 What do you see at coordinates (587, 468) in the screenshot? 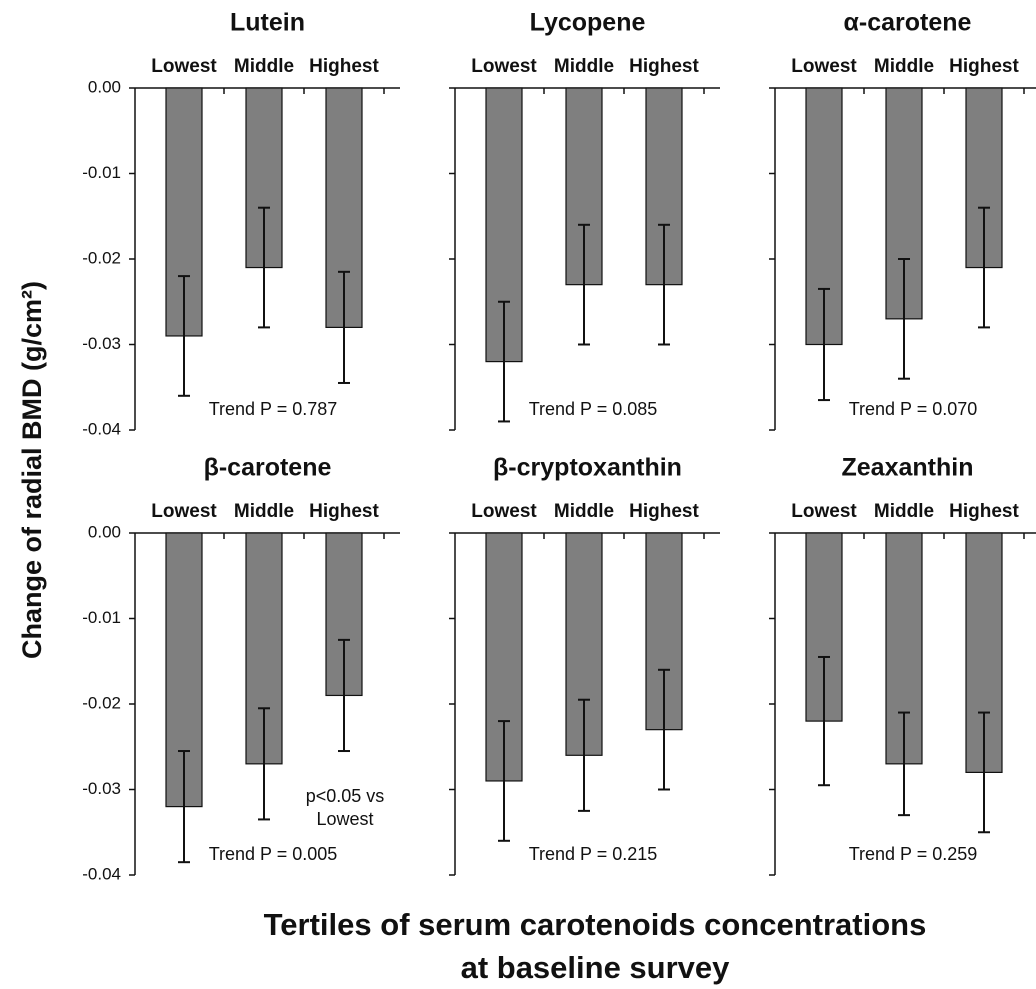
I see `panel-title: β-cryptoxanthin` at bounding box center [587, 468].